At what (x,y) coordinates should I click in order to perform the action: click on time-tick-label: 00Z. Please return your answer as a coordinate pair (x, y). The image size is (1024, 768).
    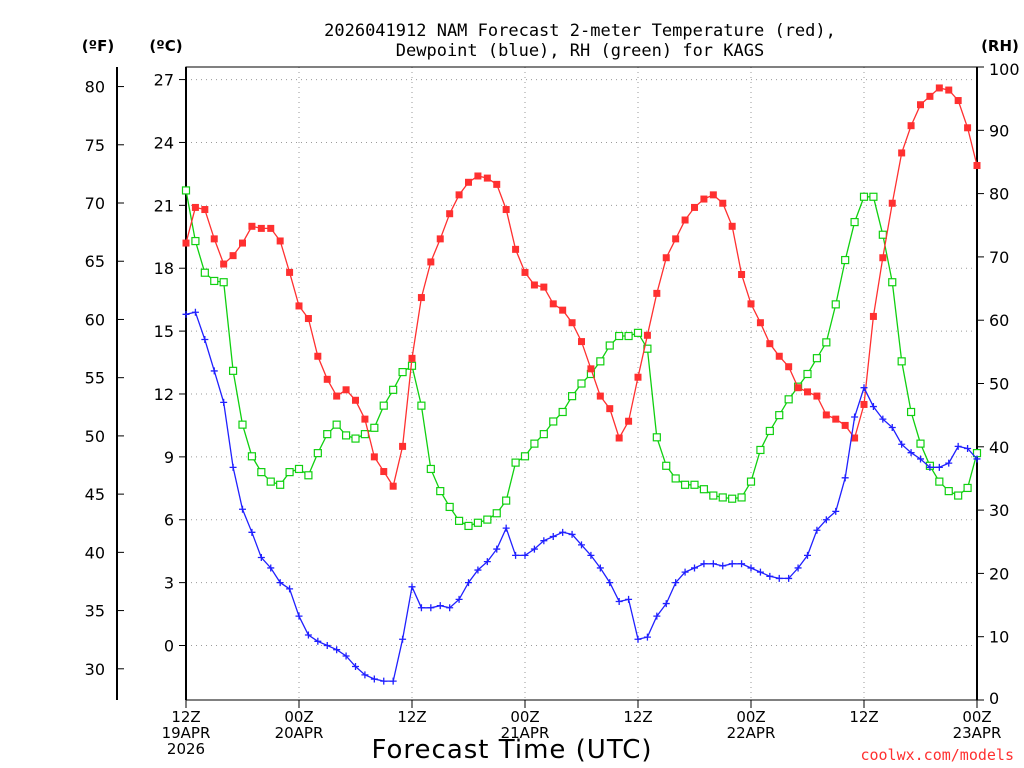
    Looking at the image, I should click on (976, 717).